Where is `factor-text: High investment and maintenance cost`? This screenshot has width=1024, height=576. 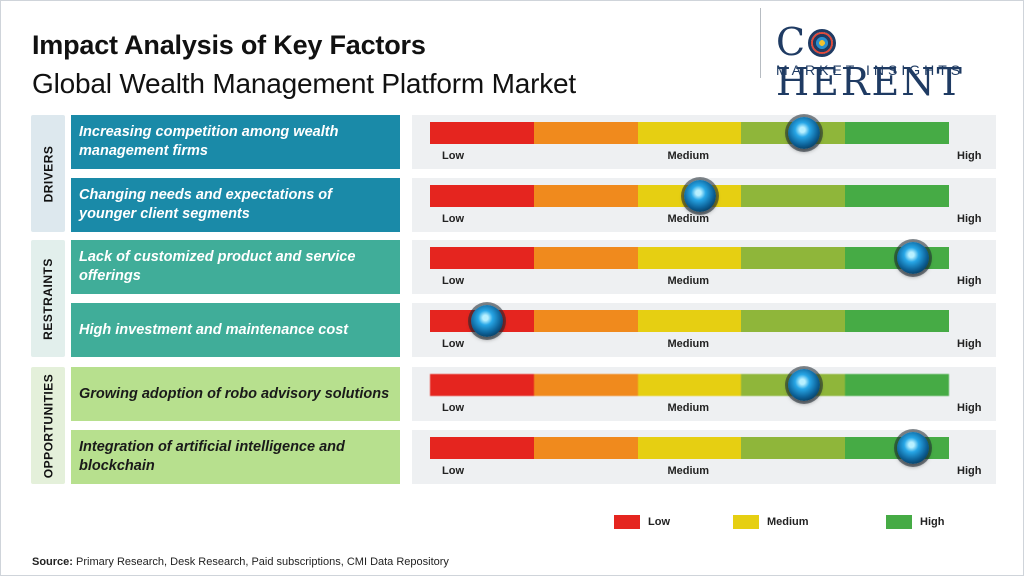 factor-text: High investment and maintenance cost is located at coordinates (214, 329).